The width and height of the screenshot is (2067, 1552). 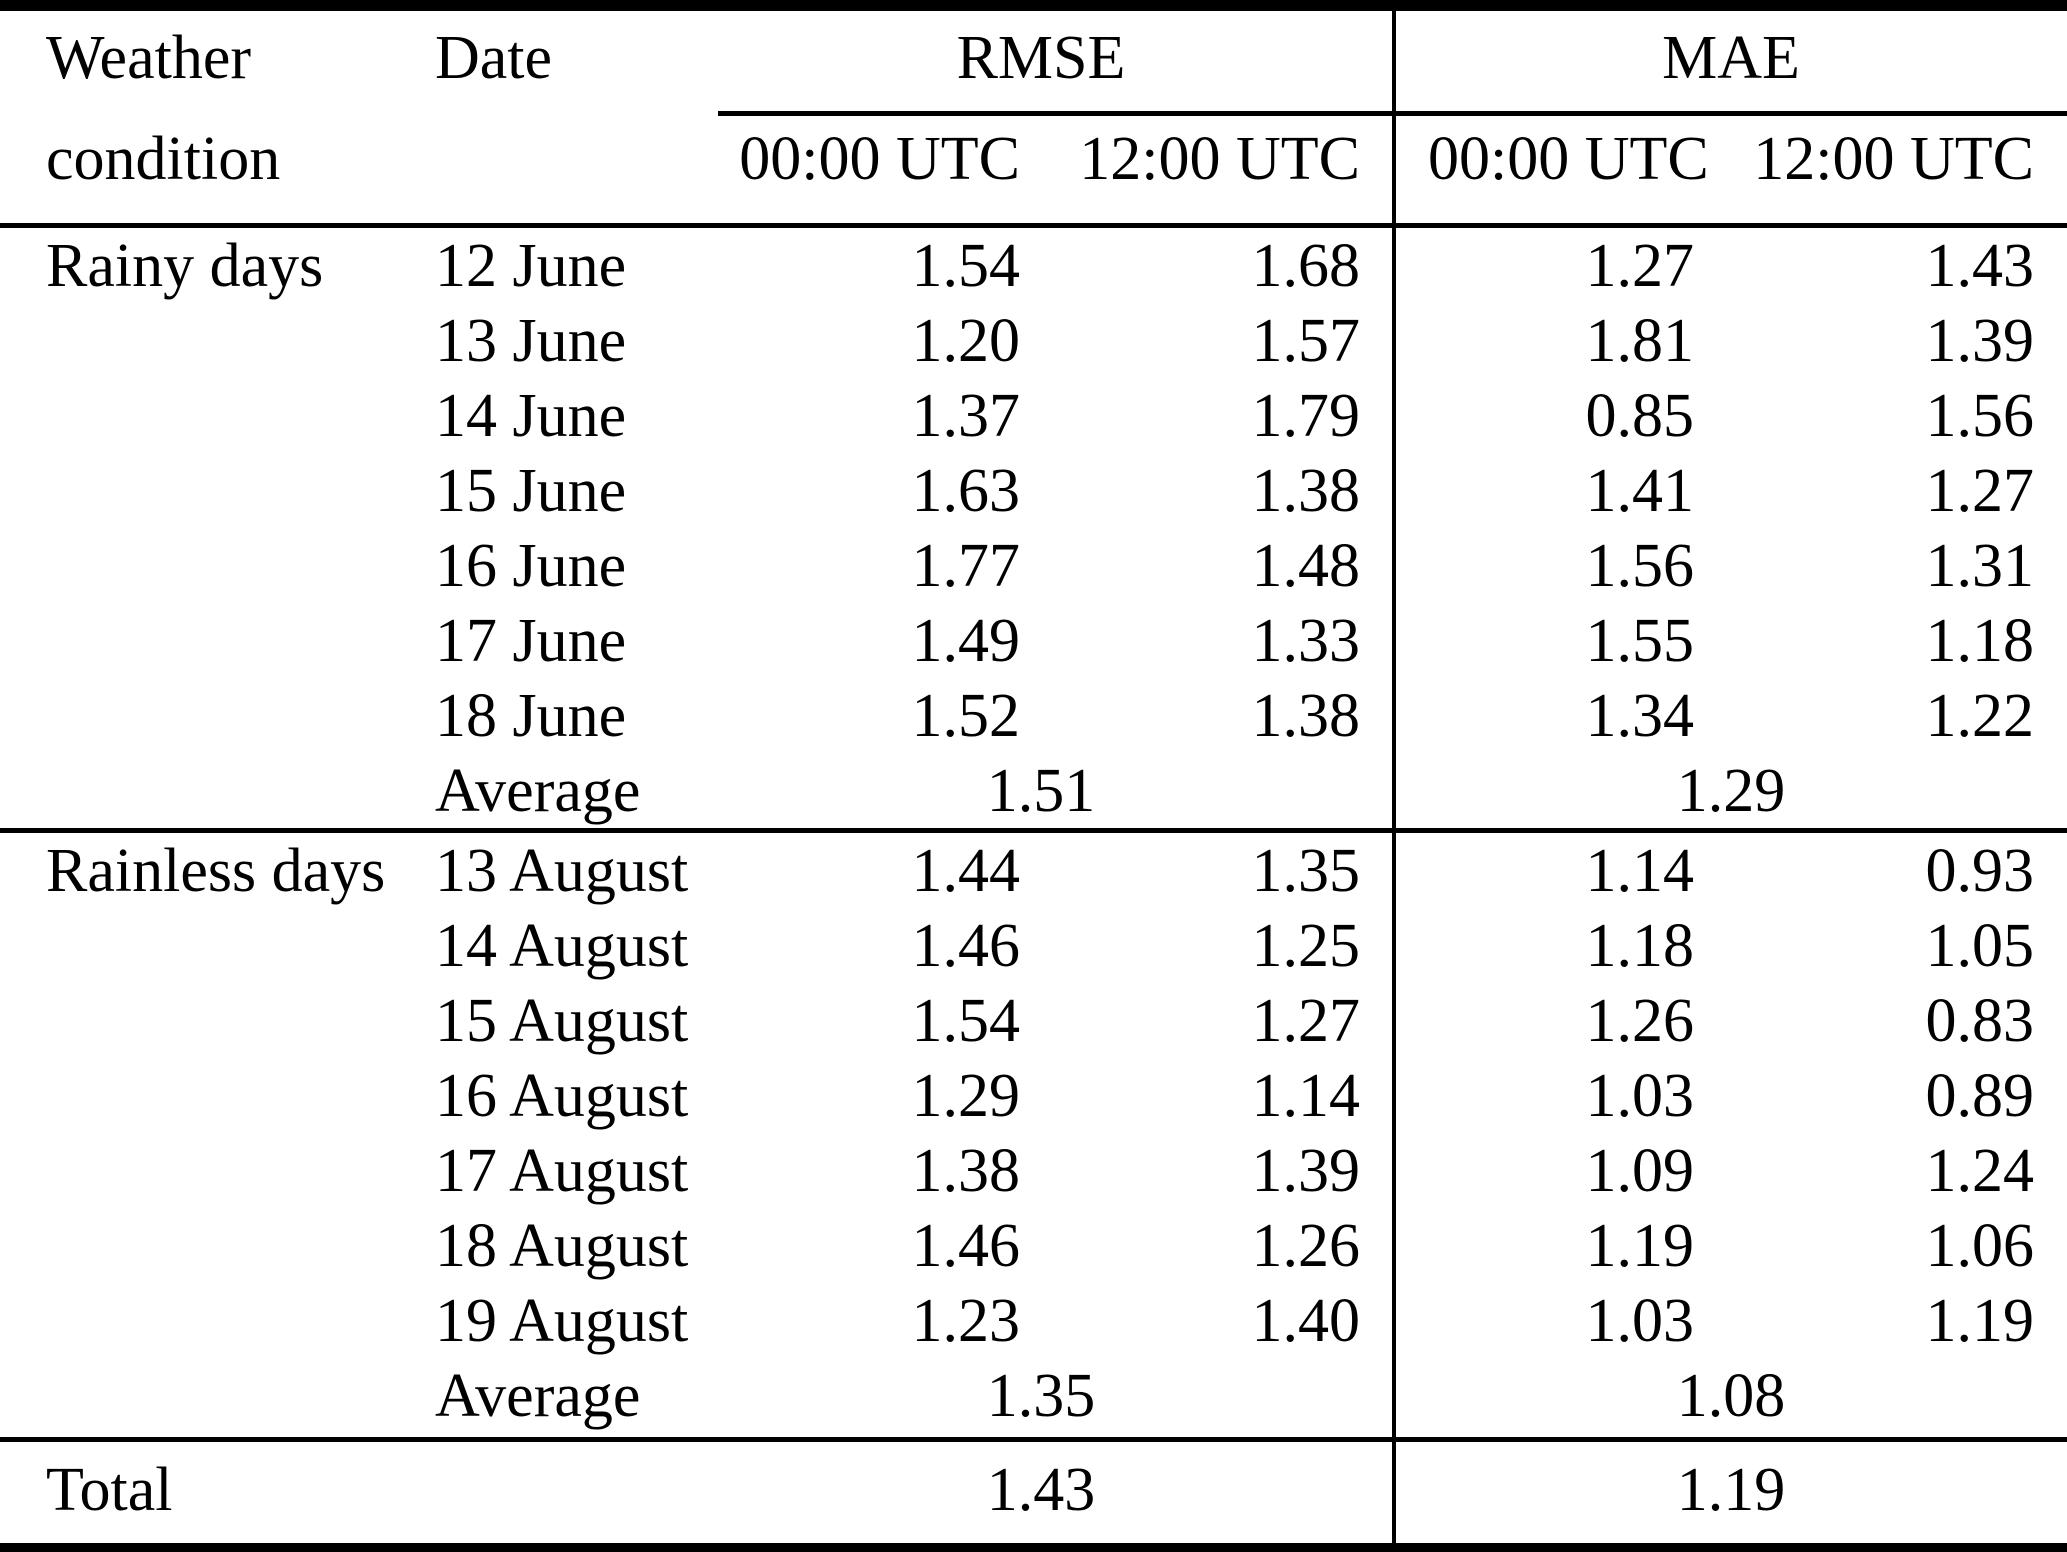 I want to click on table-row: 18 August 1.46 1.26 1.19 1.06, so click(x=1033, y=1245).